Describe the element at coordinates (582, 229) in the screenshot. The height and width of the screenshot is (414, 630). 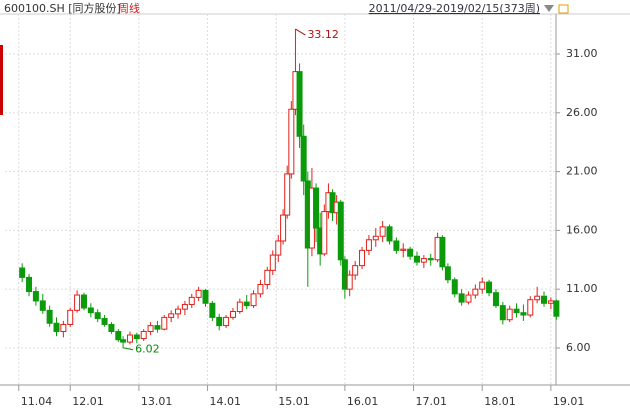
I see `y-tick-label: 16.00` at that location.